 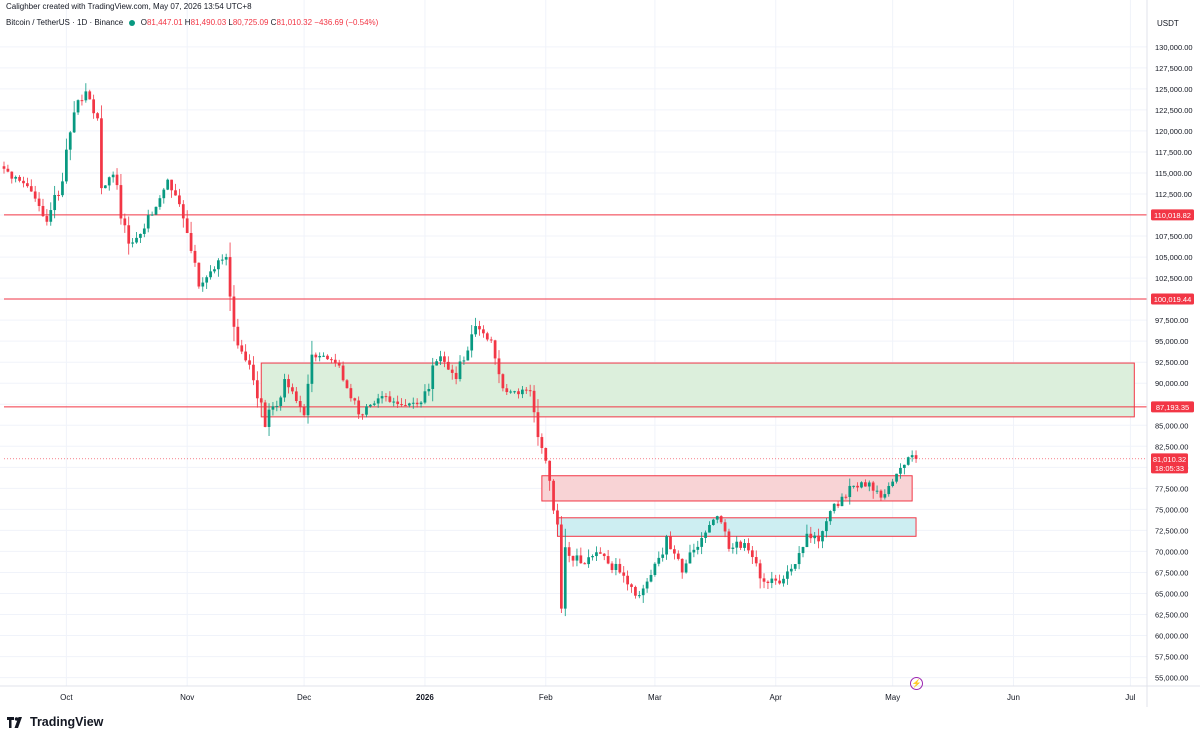 I want to click on tradingview-logo: TradingView, so click(x=55, y=722).